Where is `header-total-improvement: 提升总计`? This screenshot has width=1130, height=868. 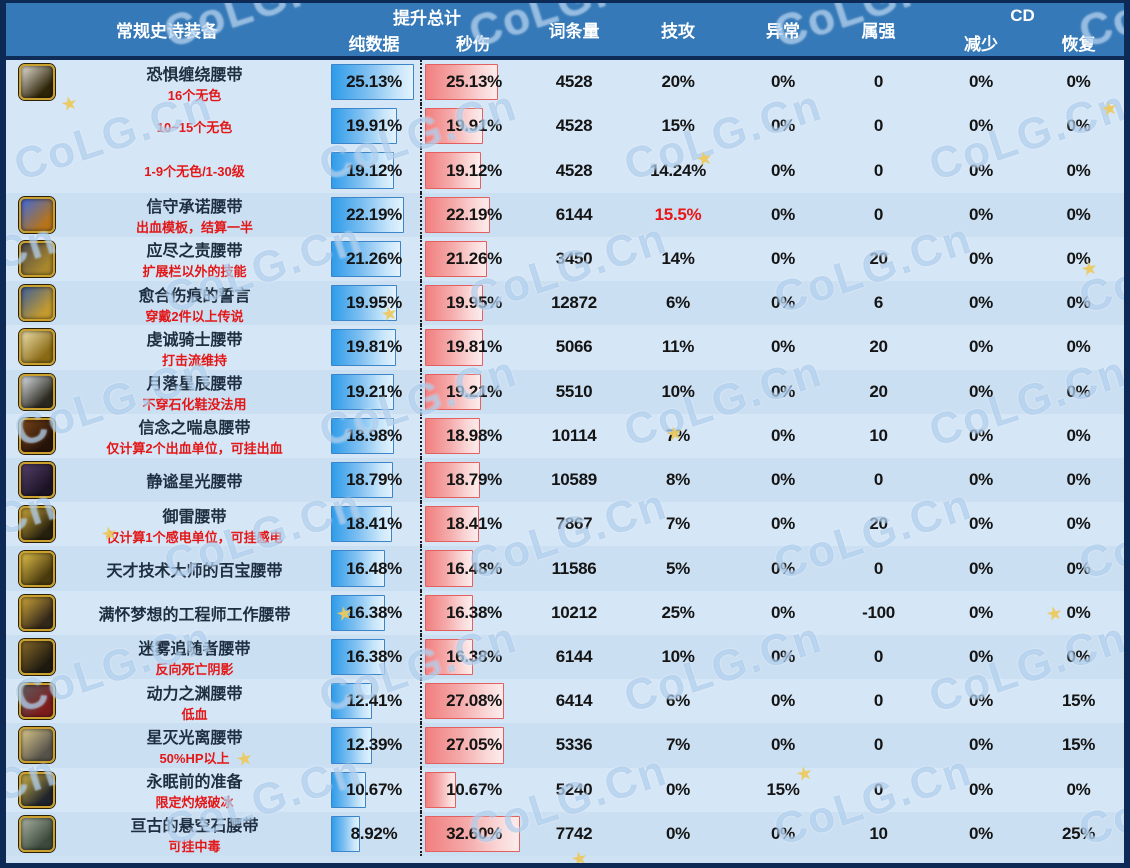
header-total-improvement: 提升总计 is located at coordinates (427, 18).